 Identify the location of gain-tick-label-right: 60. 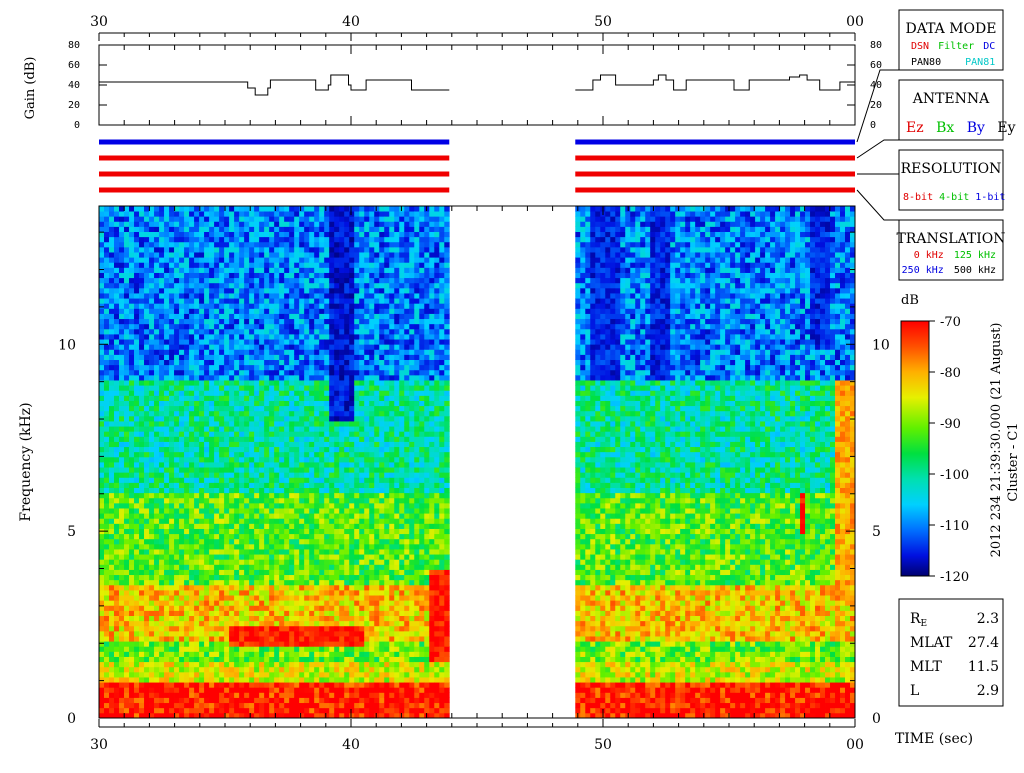
(876, 65).